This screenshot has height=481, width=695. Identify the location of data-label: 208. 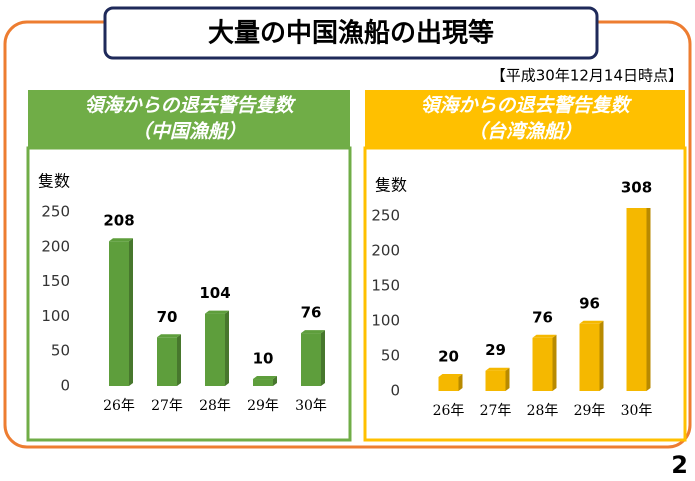
(118, 221).